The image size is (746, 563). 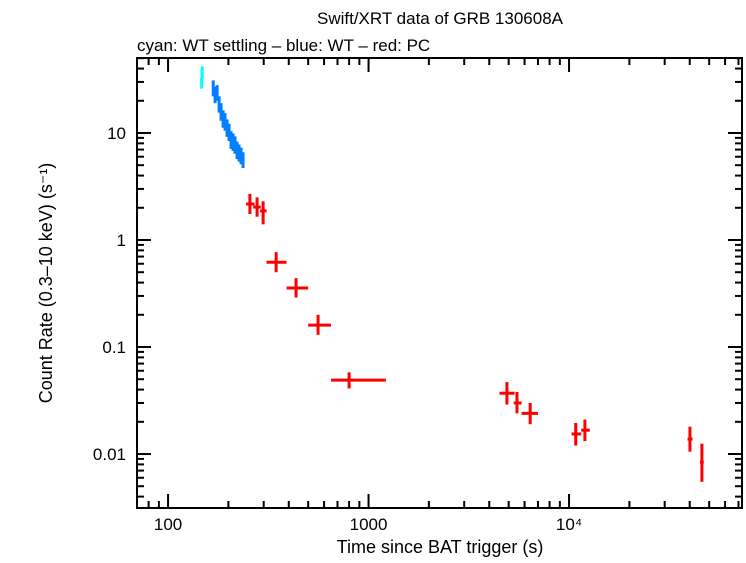 What do you see at coordinates (369, 524) in the screenshot?
I see `x-tick-label: 1000` at bounding box center [369, 524].